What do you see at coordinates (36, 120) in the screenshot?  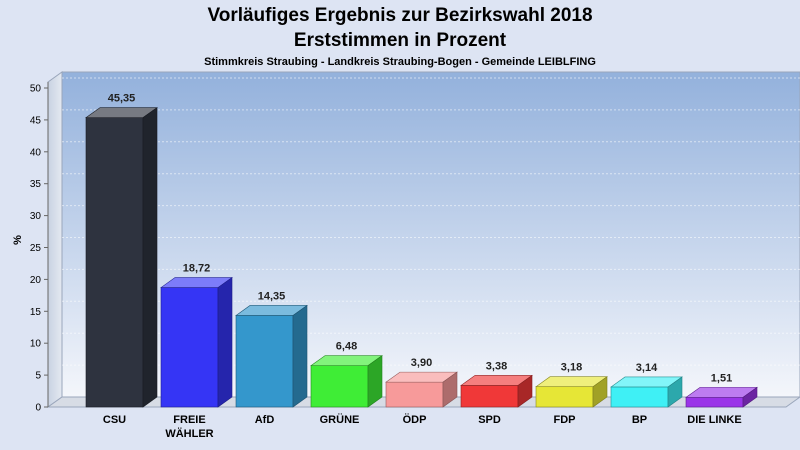 I see `y-tick-label: 45` at bounding box center [36, 120].